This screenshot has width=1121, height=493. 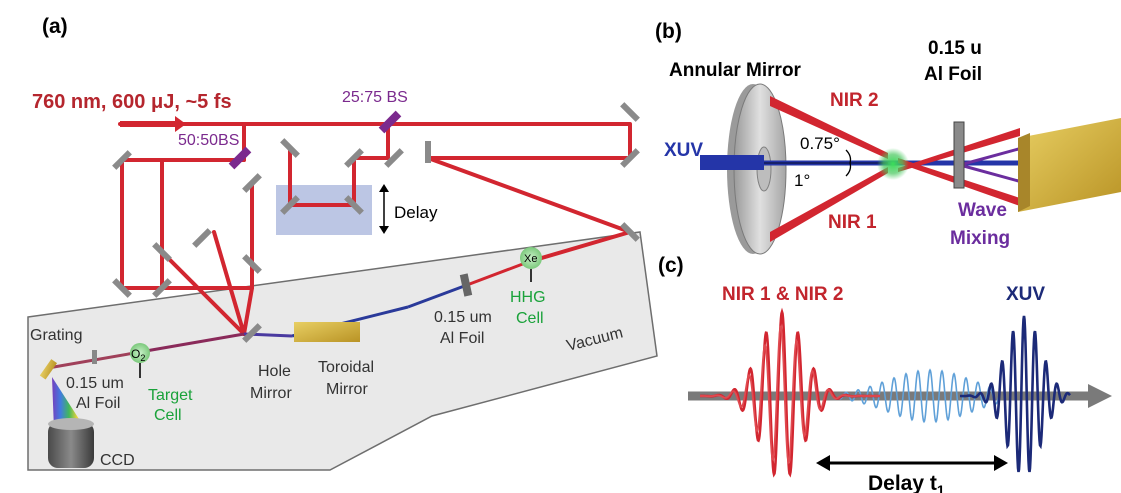 I want to click on xuv-label-b: XUV, so click(x=683, y=150).